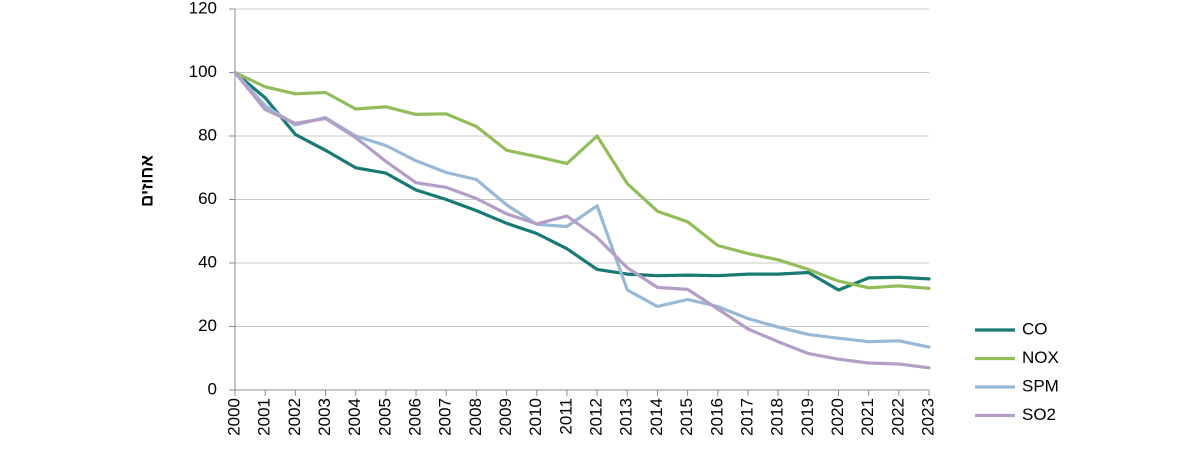 This screenshot has height=451, width=1200. What do you see at coordinates (867, 417) in the screenshot?
I see `x-tick-label: 2021` at bounding box center [867, 417].